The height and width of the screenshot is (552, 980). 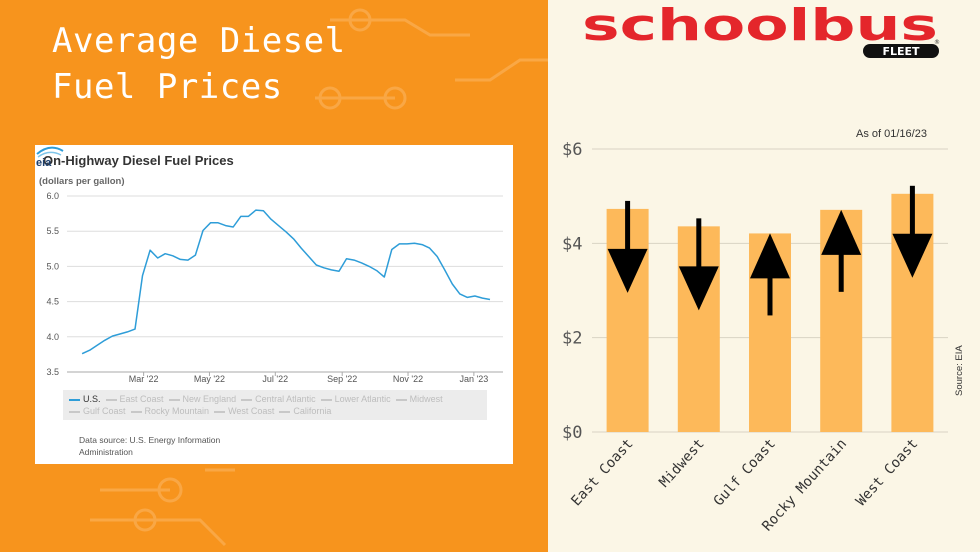 I want to click on bar-chart-source: Source: EIA, so click(x=959, y=370).